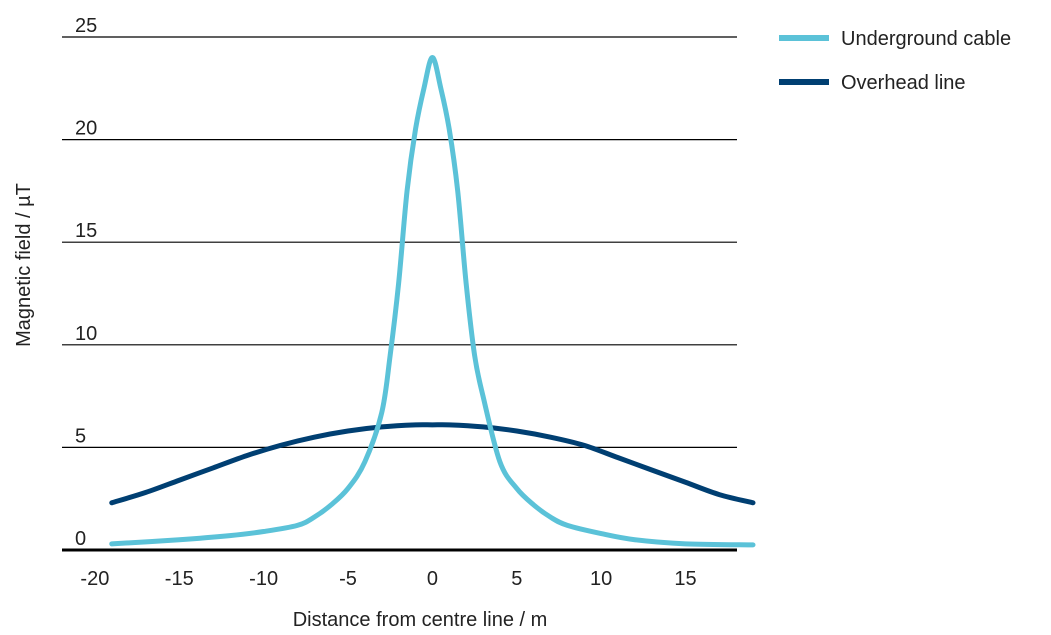  I want to click on x-tick-label: 0, so click(432, 579).